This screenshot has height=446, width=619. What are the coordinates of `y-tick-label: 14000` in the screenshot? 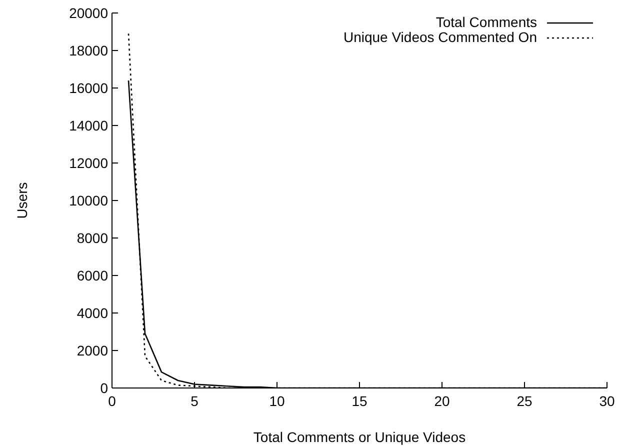 It's located at (88, 125).